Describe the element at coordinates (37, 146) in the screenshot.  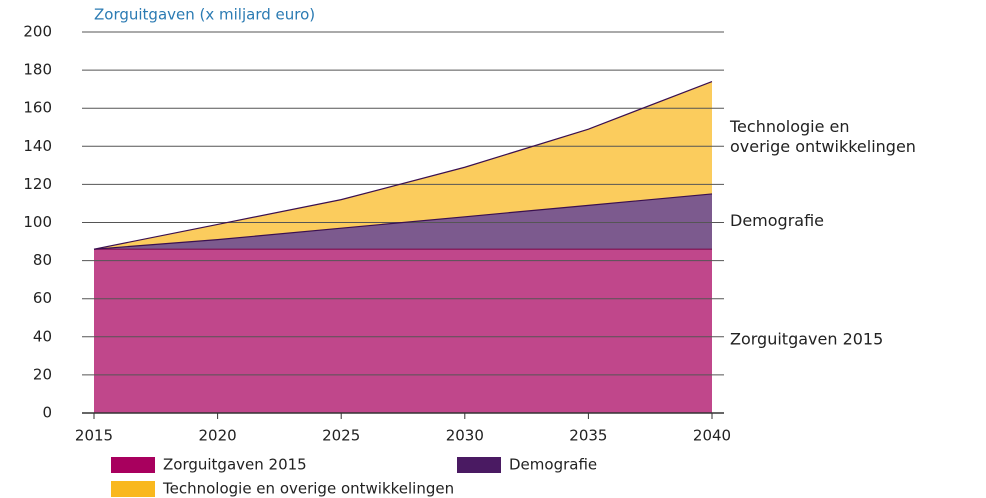
I see `y-tick-label: 140` at that location.